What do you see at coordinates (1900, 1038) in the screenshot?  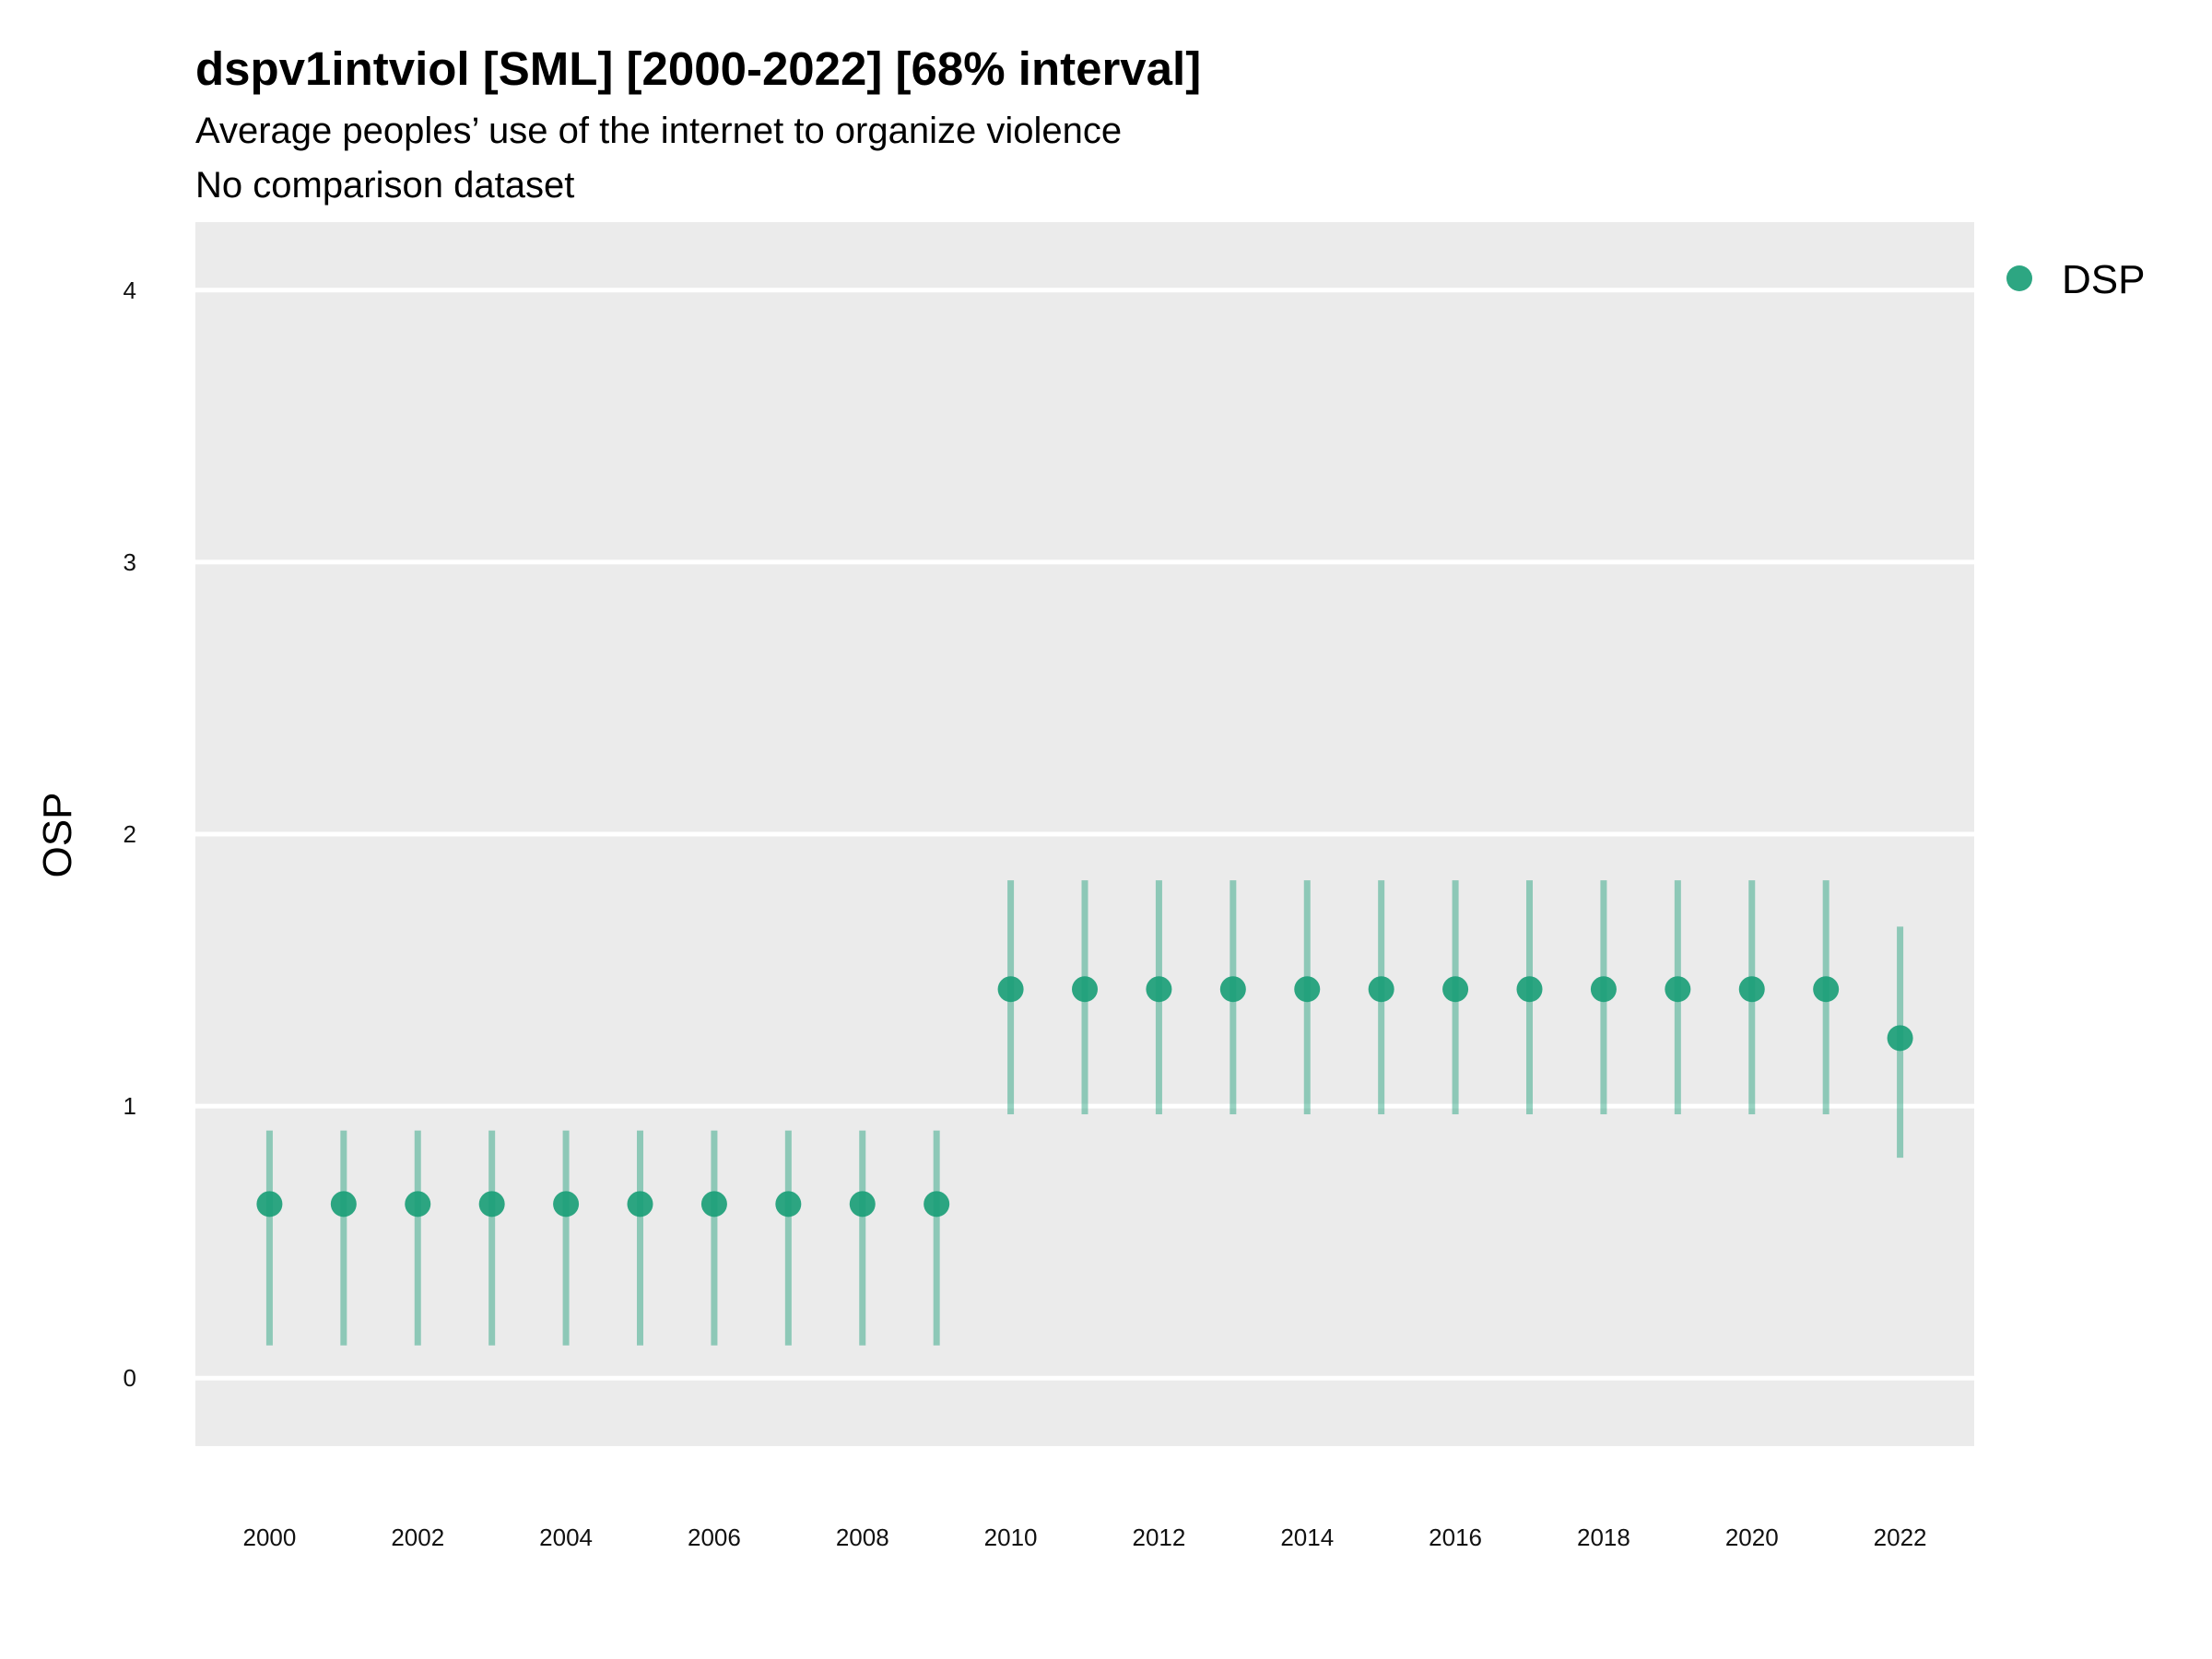 I see `point-dsp-2022` at bounding box center [1900, 1038].